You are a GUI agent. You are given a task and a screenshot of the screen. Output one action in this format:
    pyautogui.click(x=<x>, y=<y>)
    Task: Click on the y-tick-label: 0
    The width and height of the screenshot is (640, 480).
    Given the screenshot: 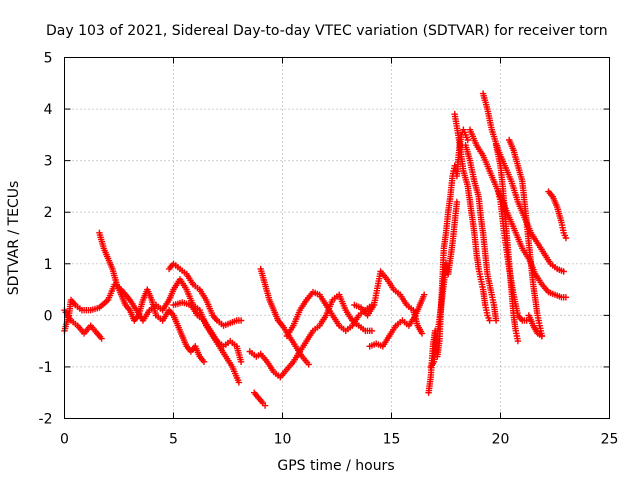 What is the action you would take?
    pyautogui.click(x=48, y=316)
    